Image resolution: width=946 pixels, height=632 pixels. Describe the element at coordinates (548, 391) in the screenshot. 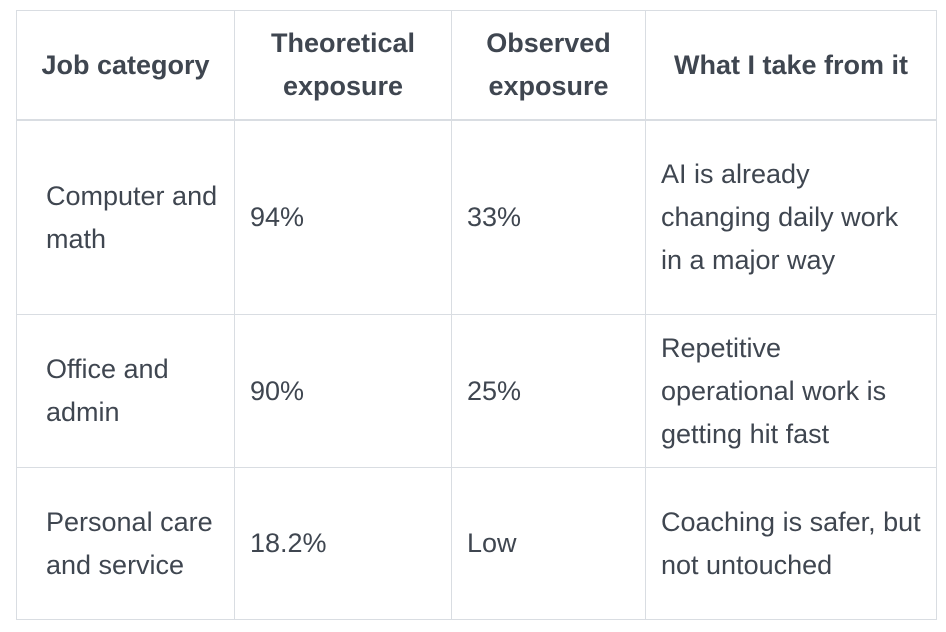

I see `cell-observed-exposure: 25%` at that location.